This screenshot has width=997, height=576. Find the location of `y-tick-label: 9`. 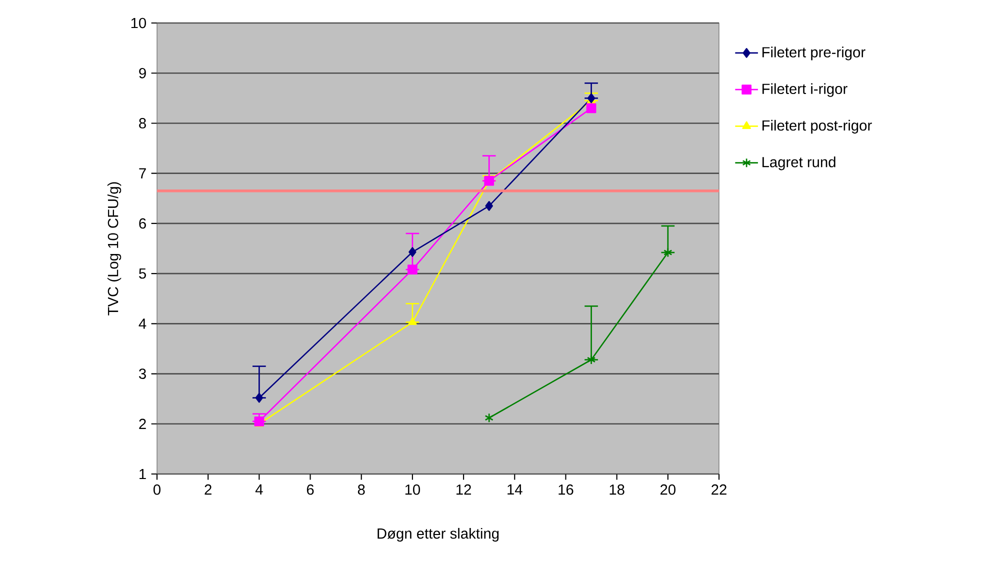

y-tick-label: 9 is located at coordinates (142, 73).